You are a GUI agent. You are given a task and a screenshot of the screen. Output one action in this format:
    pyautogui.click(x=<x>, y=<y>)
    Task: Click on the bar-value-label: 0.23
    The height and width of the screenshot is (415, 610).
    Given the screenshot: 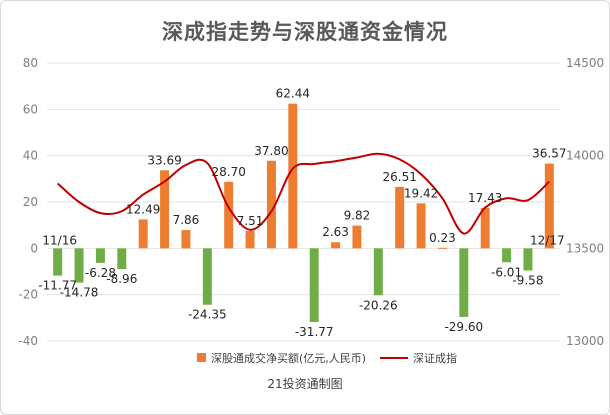 What is the action you would take?
    pyautogui.click(x=442, y=238)
    